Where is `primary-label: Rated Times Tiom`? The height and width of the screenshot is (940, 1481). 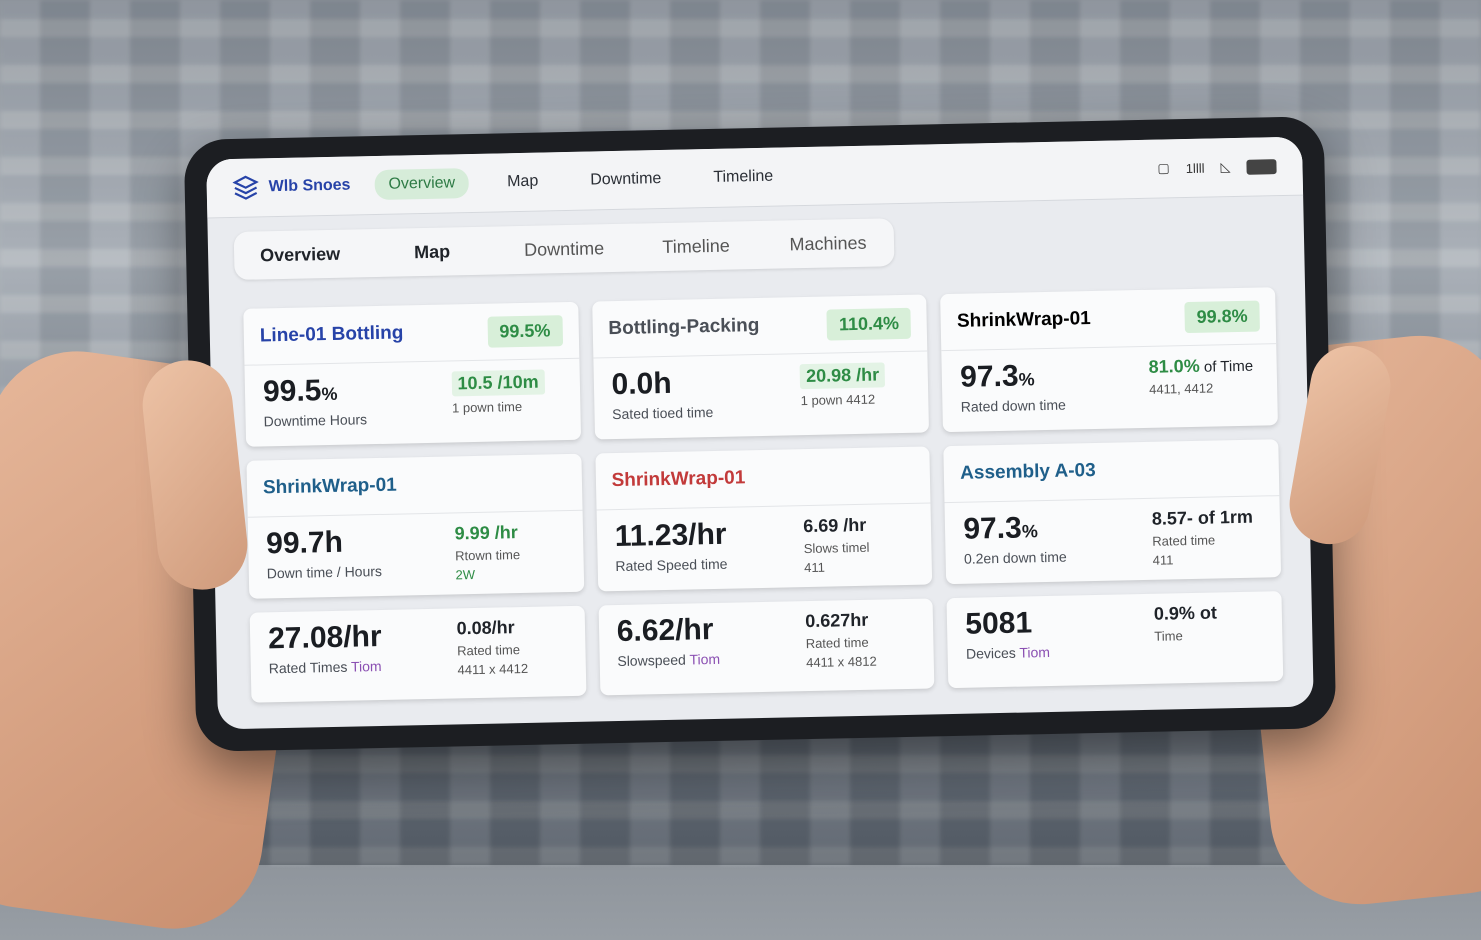
primary-label: Rated Times Tiom is located at coordinates (325, 667).